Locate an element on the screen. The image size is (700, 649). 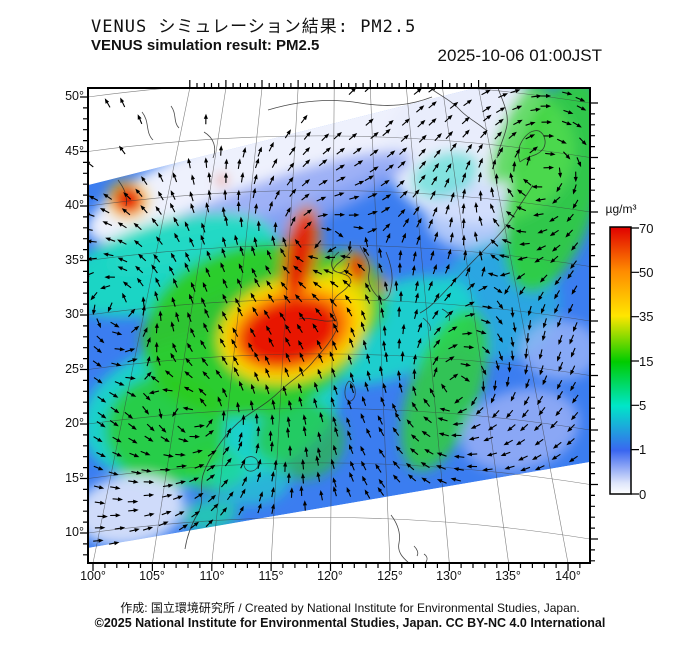
lat-label-45: 45° is located at coordinates (74, 151).